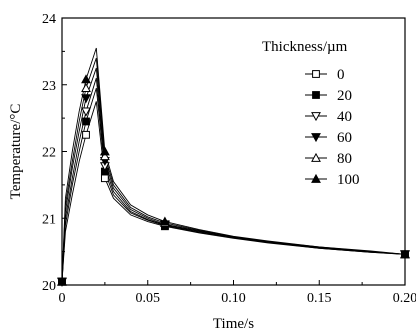 The width and height of the screenshot is (416, 333). Describe the element at coordinates (49, 153) in the screenshot. I see `y-tick-label: 22` at that location.